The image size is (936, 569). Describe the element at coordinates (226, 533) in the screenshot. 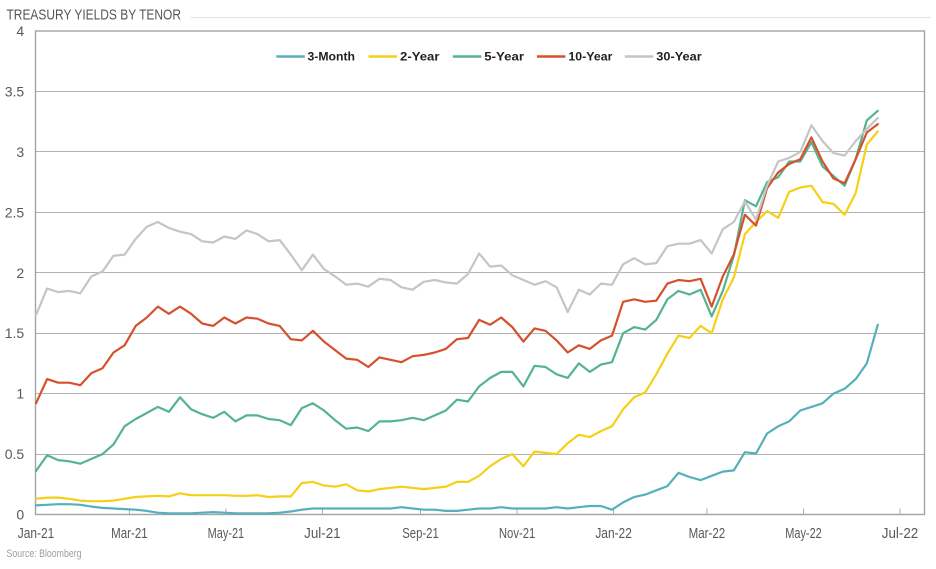

I see `svg-text: May-21` at that location.